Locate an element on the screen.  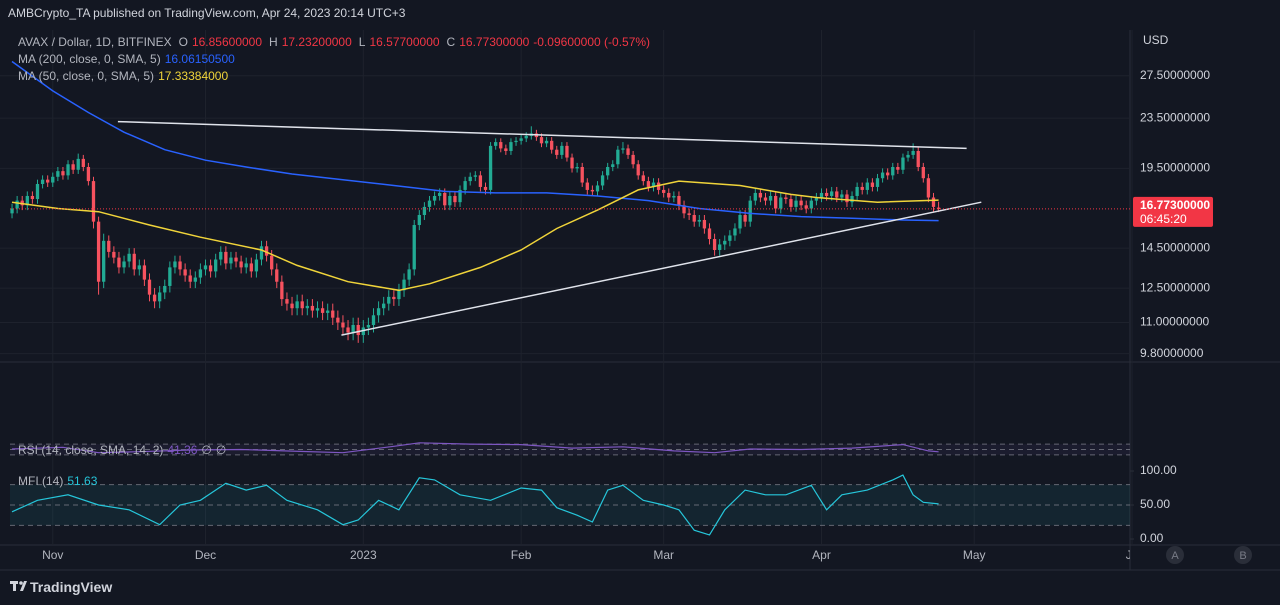
x-tick-label: Mar is located at coordinates (663, 555).